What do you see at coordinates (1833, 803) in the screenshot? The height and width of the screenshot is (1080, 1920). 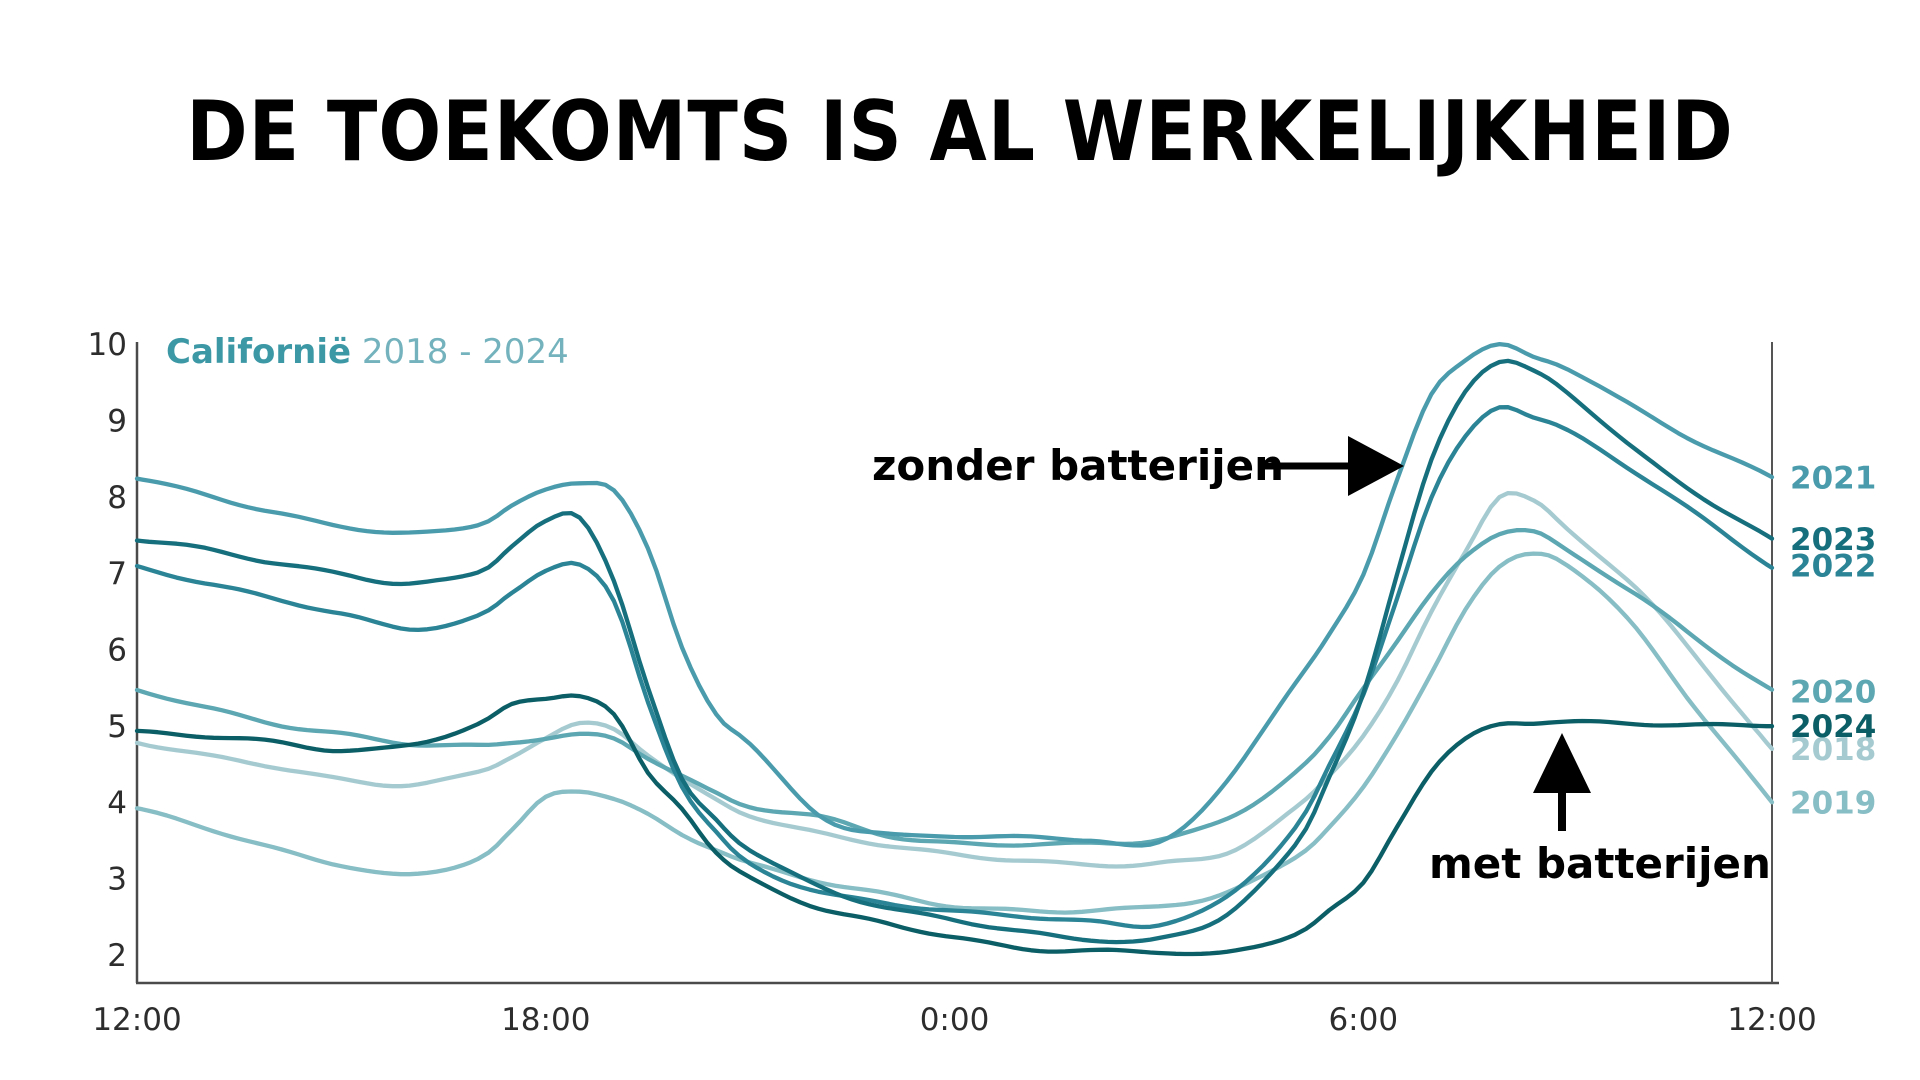 I see `year-label-2019: 2019` at bounding box center [1833, 803].